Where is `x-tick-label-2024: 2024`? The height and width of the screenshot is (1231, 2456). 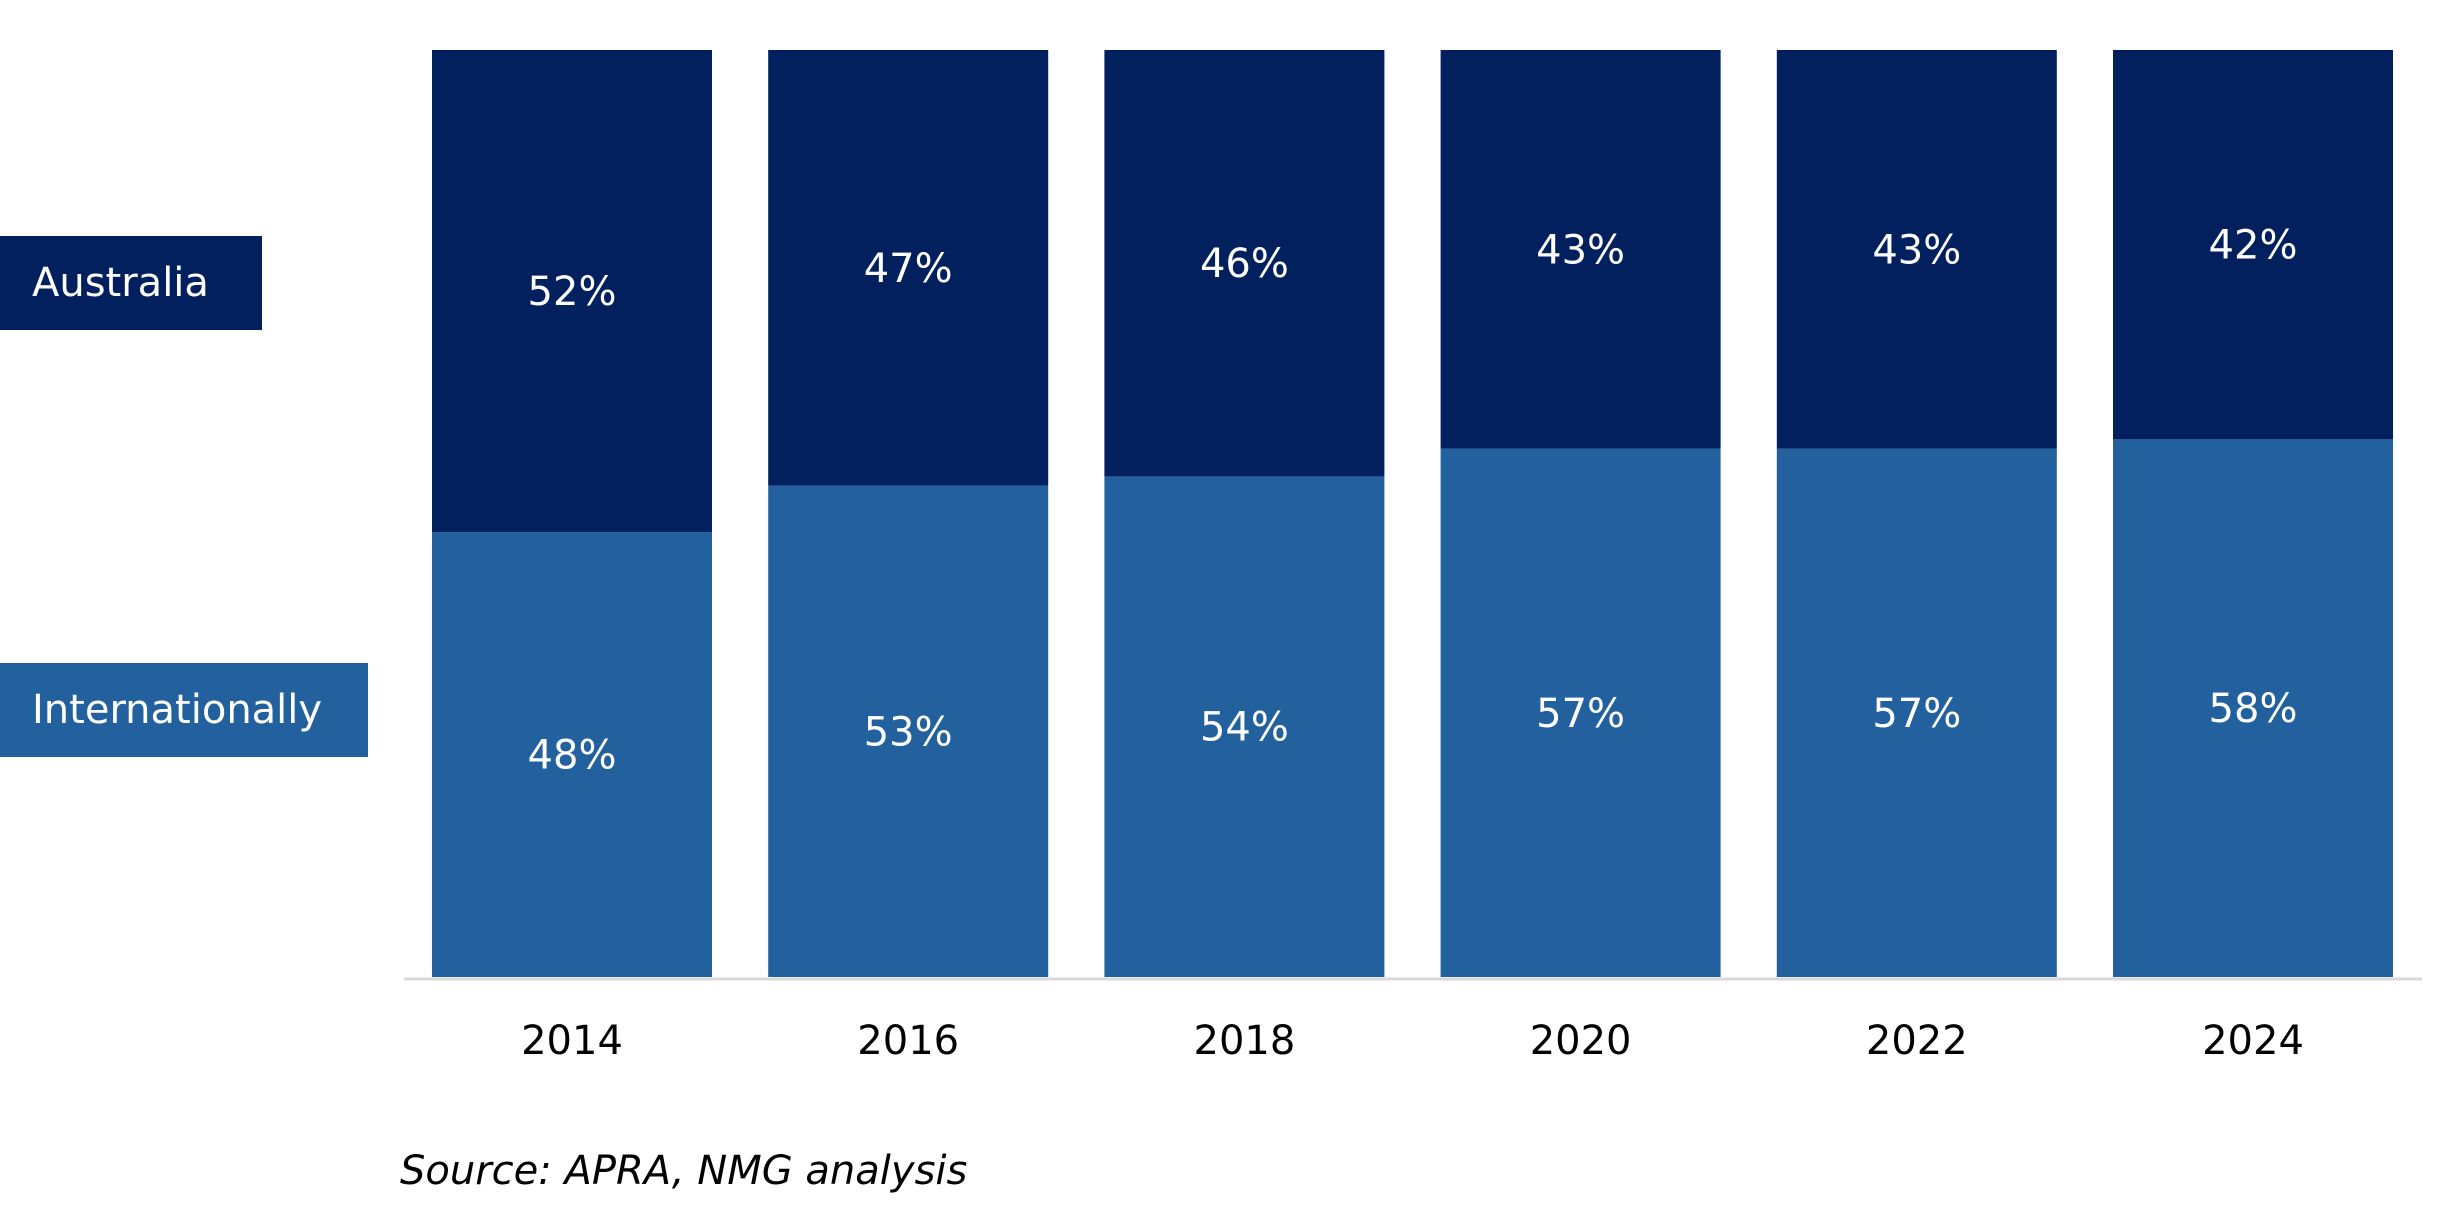
x-tick-label-2024: 2024 is located at coordinates (2253, 1041).